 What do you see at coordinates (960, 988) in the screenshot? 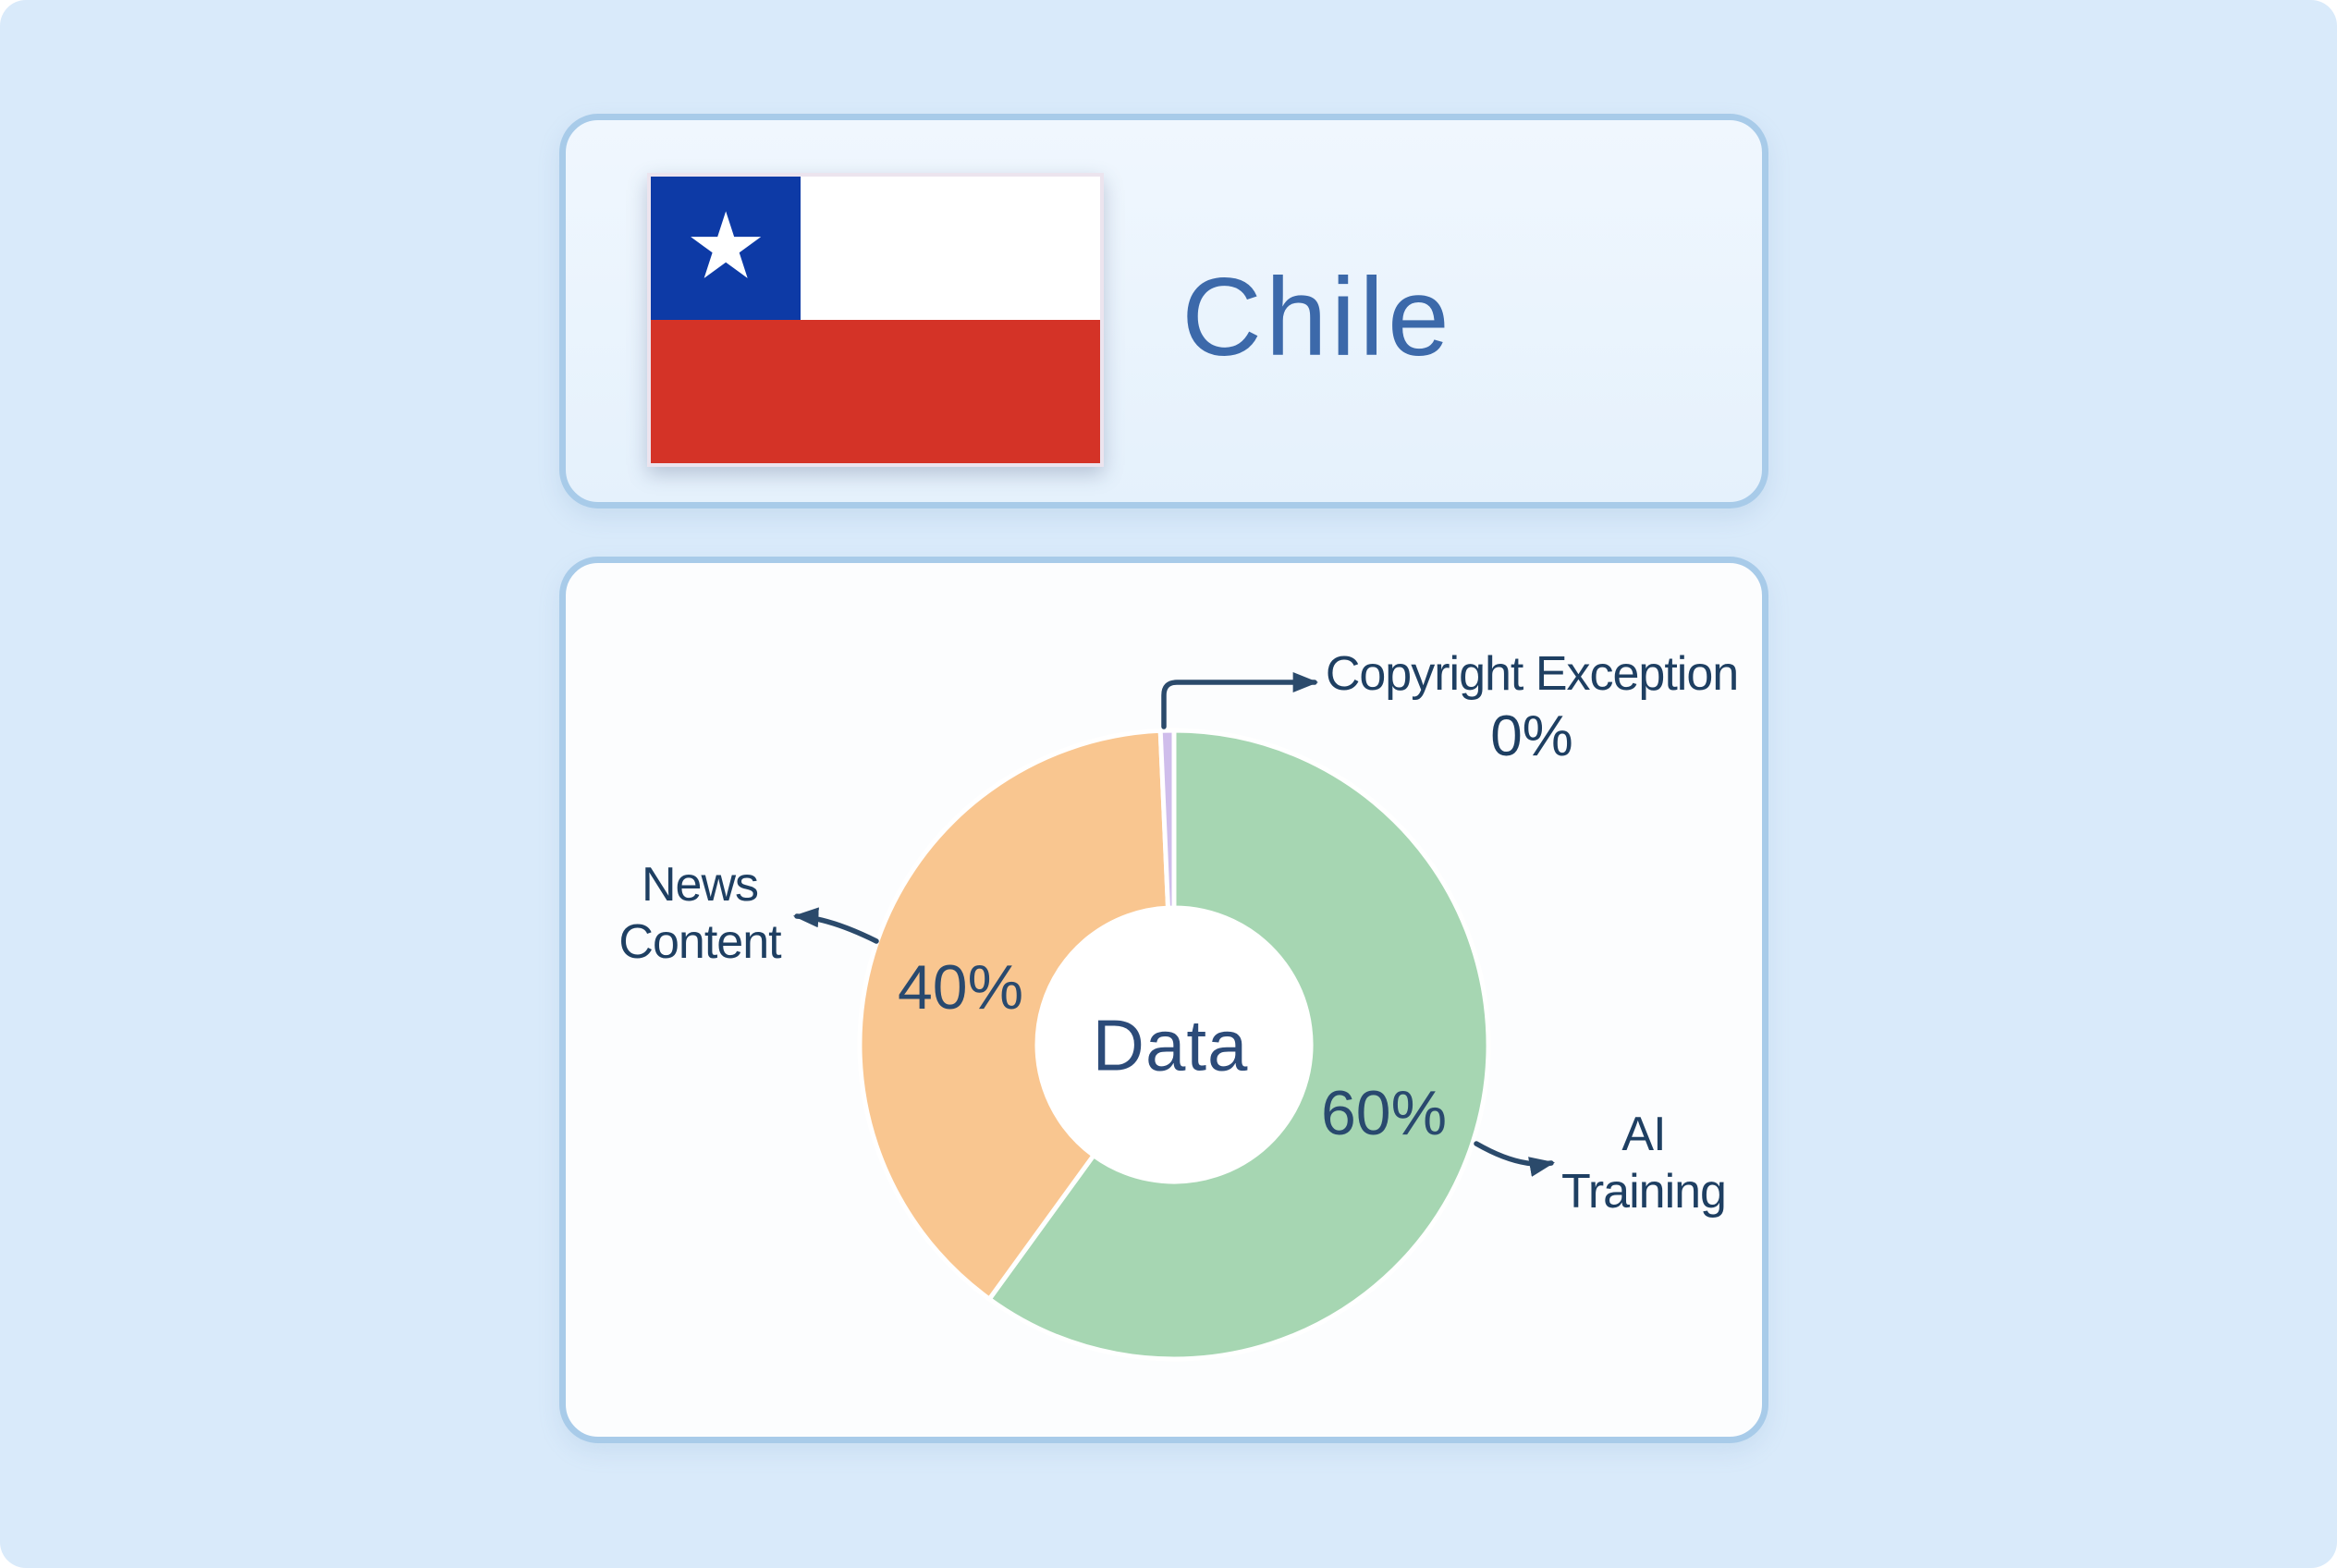
I see `news-content-pct-label: 40%` at bounding box center [960, 988].